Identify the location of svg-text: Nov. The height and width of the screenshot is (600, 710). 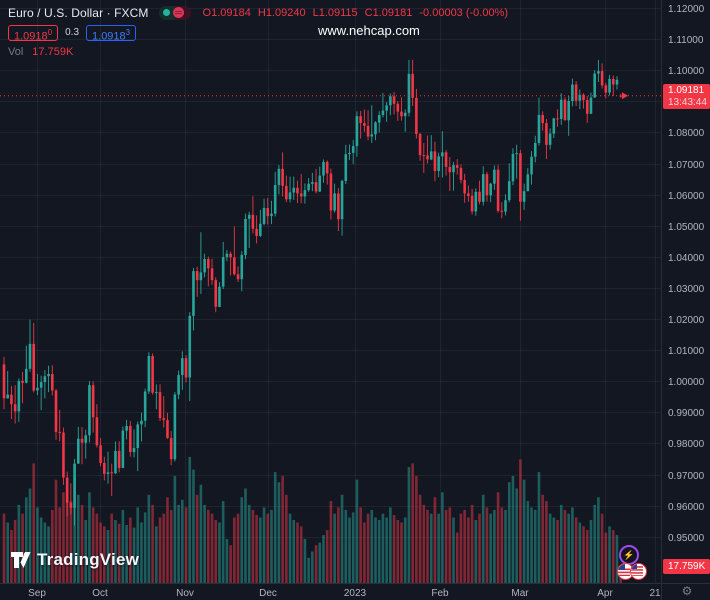
(185, 593).